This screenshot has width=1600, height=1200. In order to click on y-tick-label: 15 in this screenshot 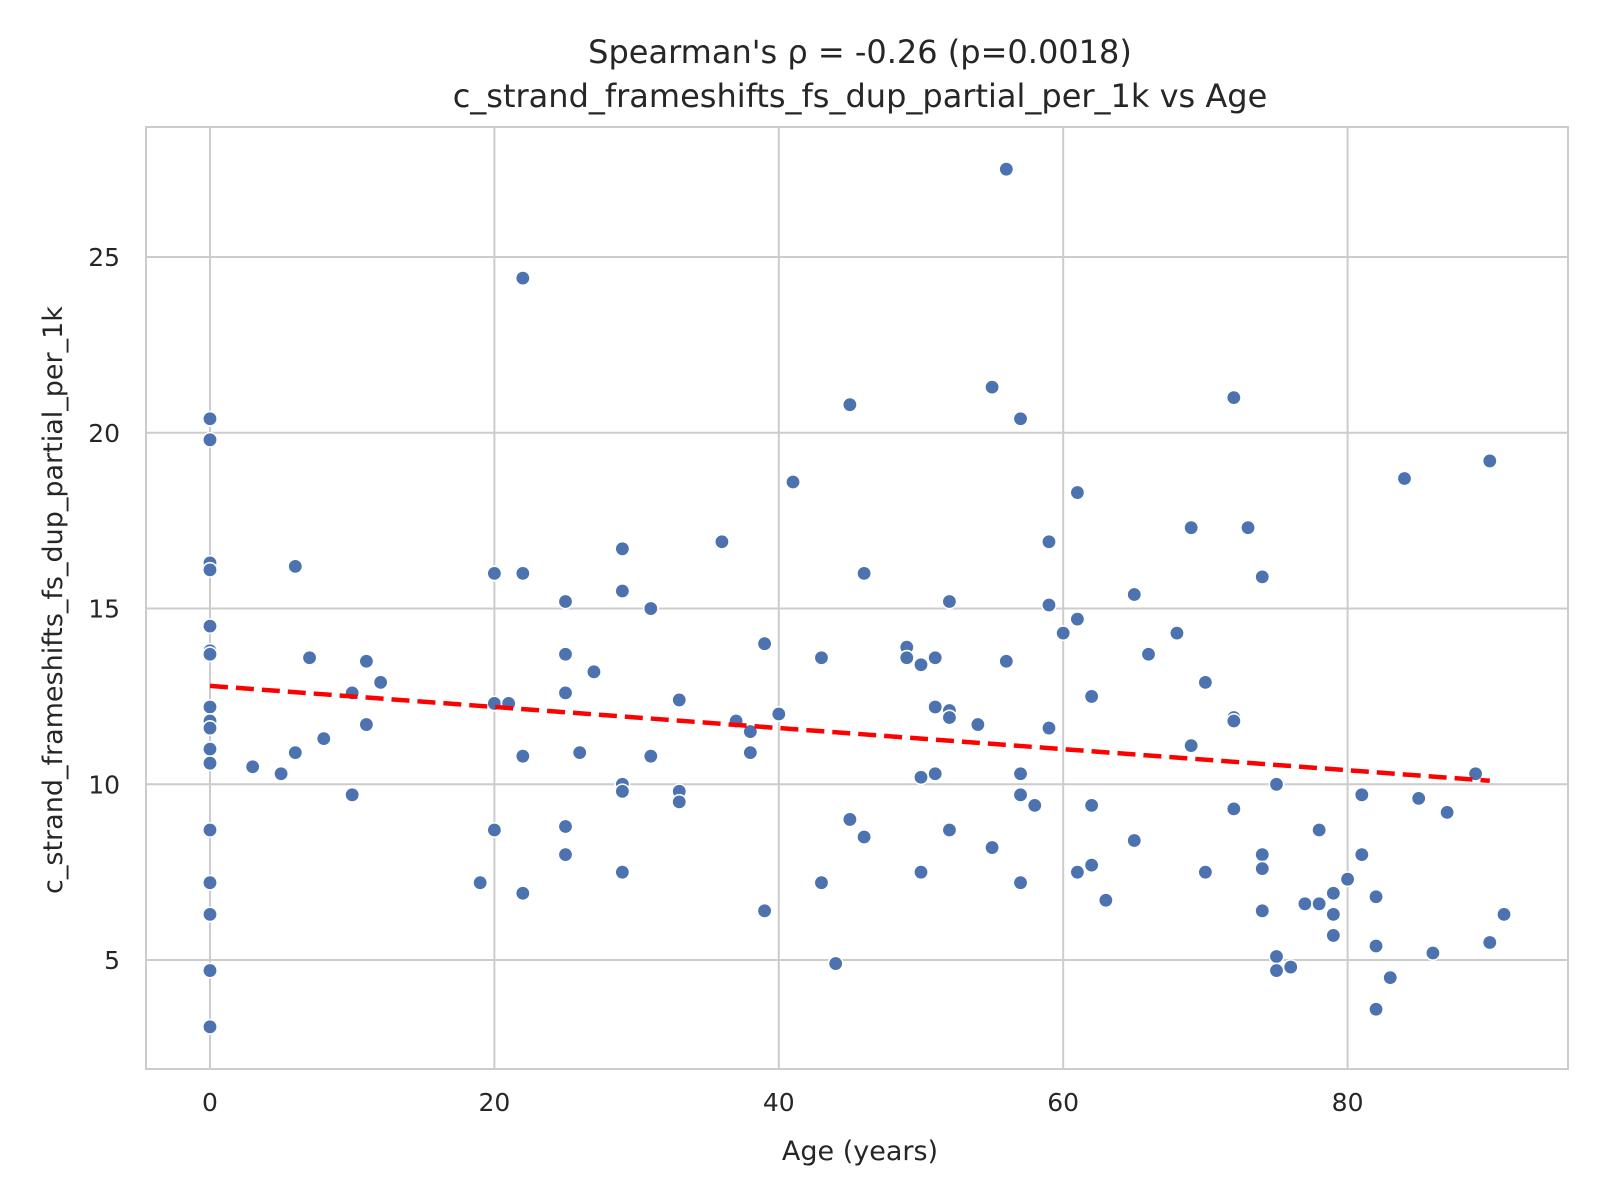, I will do `click(104, 609)`.